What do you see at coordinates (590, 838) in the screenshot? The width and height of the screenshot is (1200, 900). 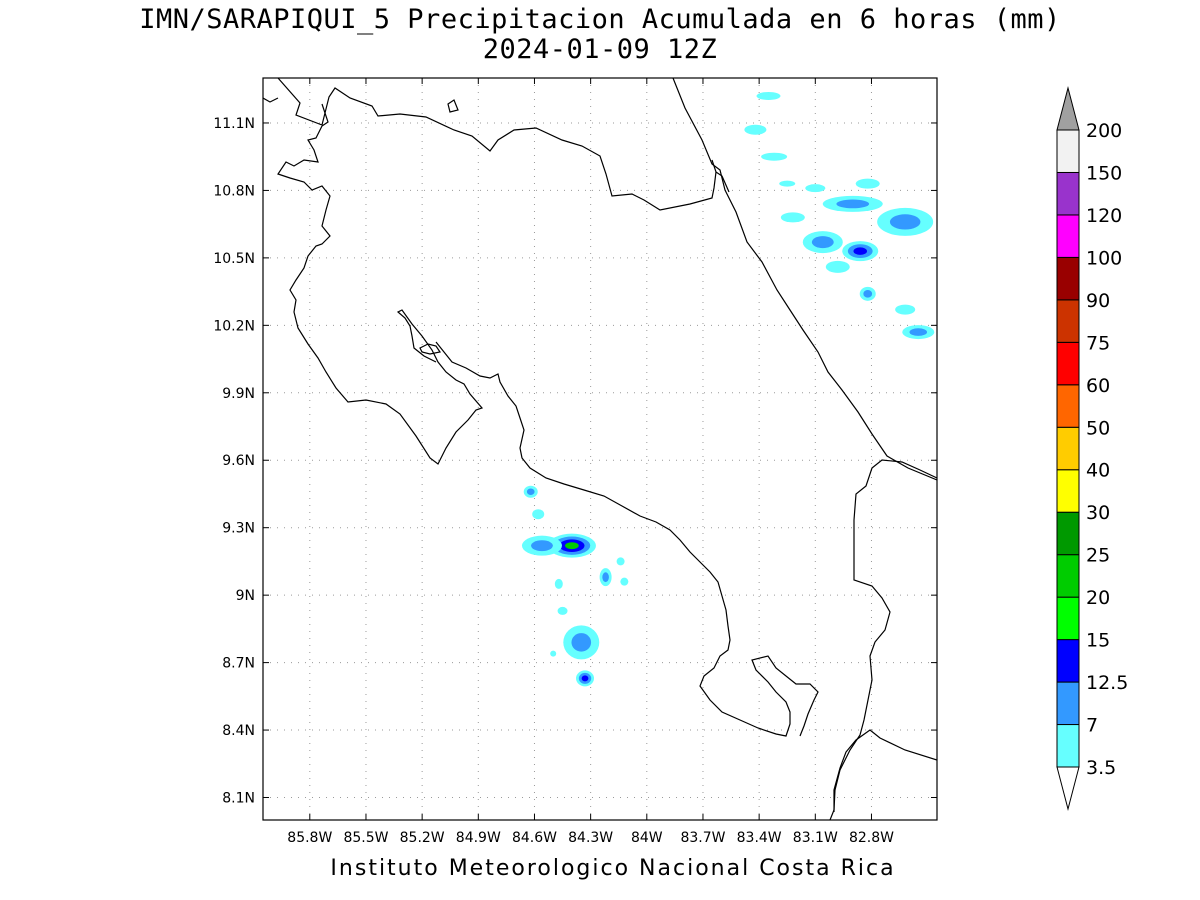 I see `lon-tick-label: 84.3W` at bounding box center [590, 838].